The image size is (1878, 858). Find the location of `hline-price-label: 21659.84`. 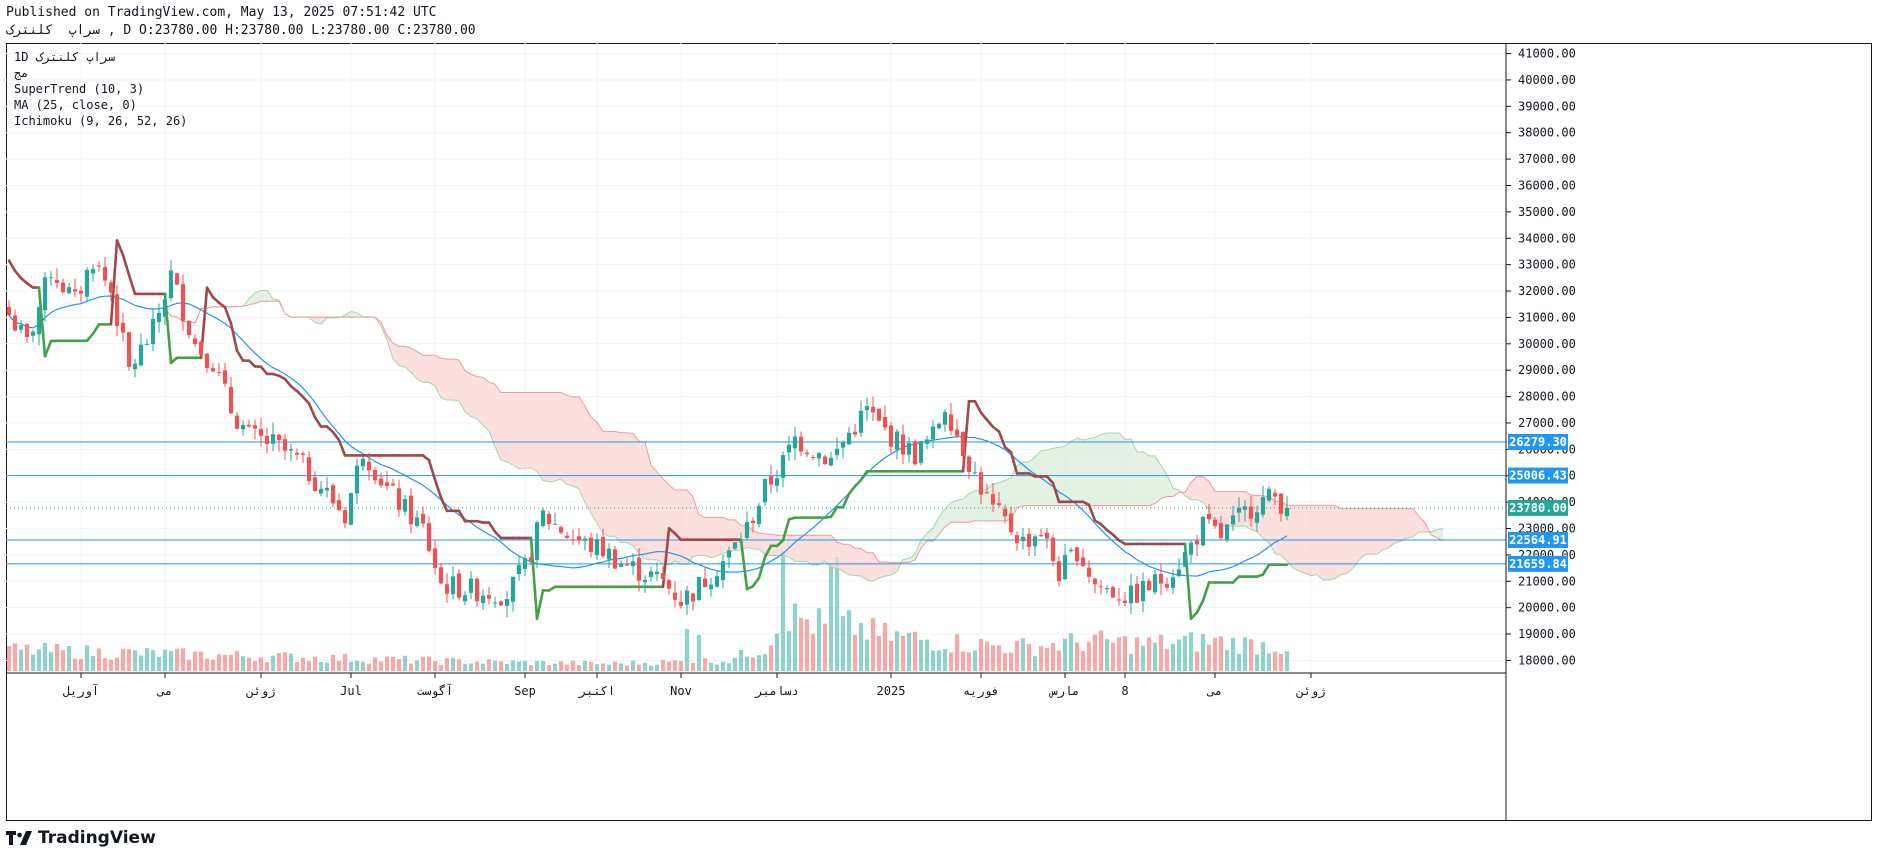

hline-price-label: 21659.84 is located at coordinates (1538, 564).